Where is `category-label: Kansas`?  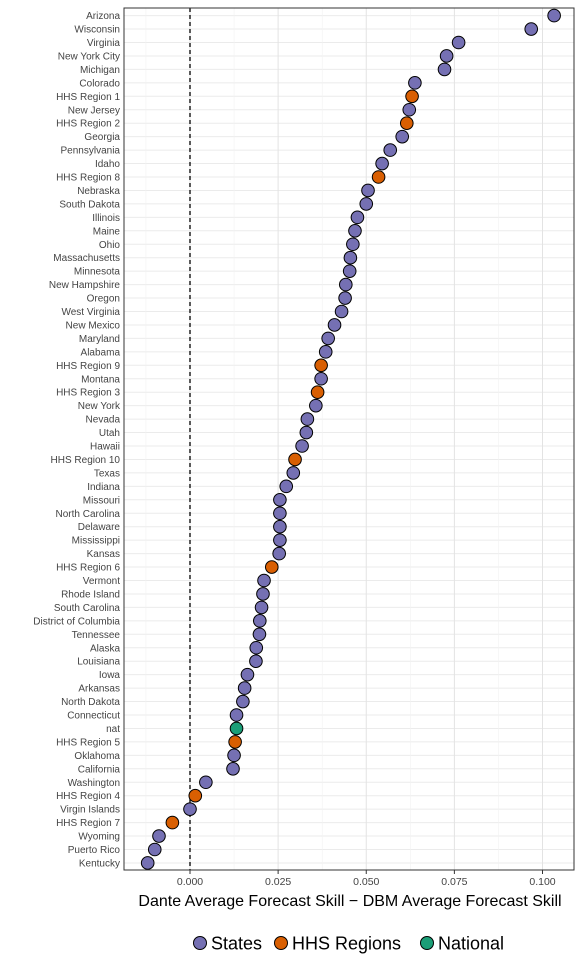
category-label: Kansas is located at coordinates (103, 554).